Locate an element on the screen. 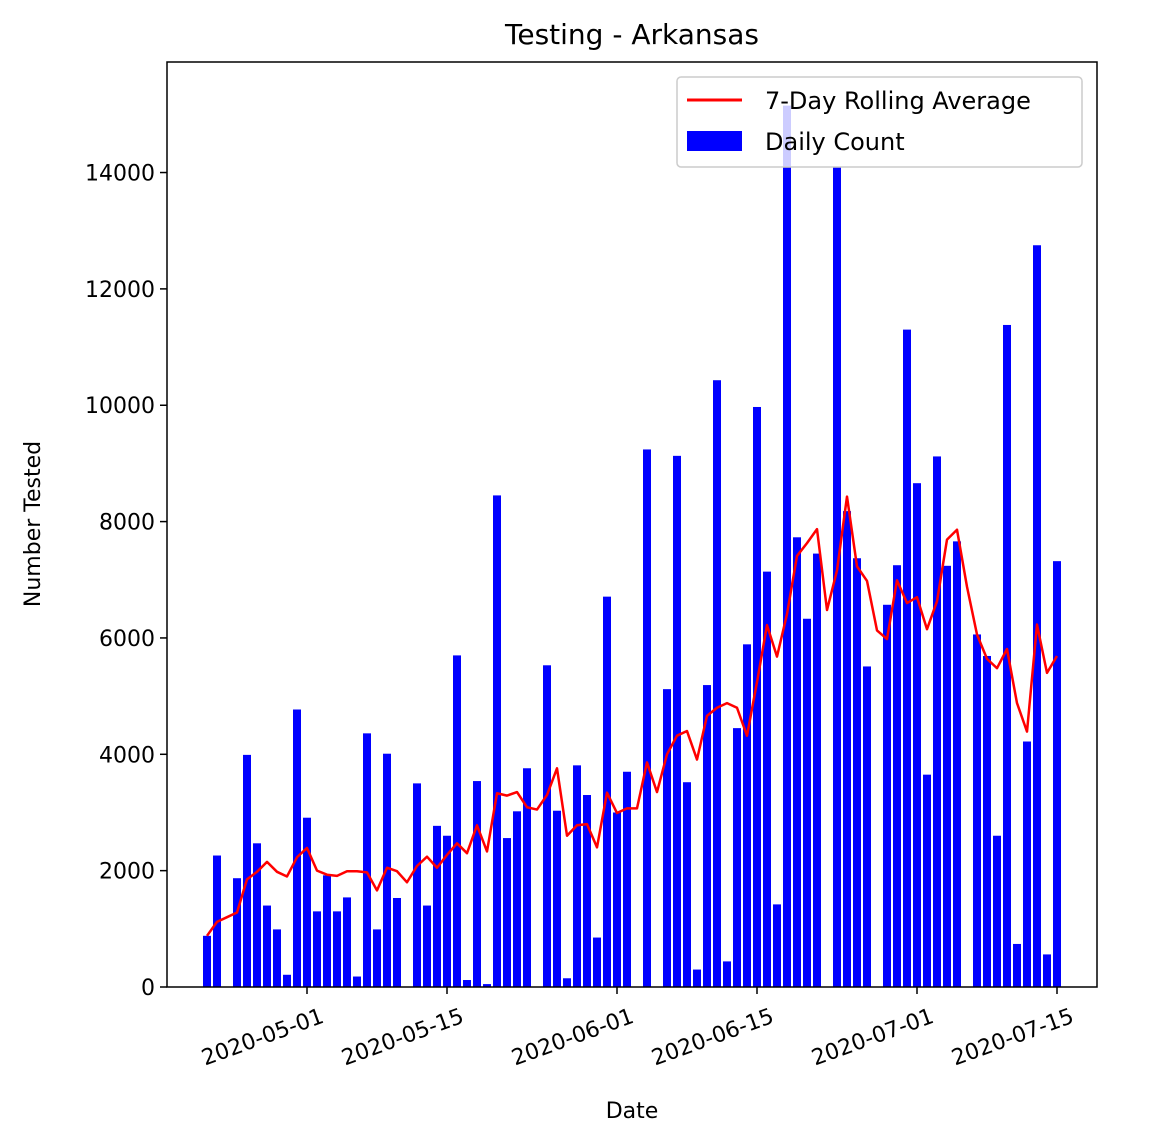 Image resolution: width=1151 pixels, height=1146 pixels. x-axis-title: Date is located at coordinates (632, 1111).